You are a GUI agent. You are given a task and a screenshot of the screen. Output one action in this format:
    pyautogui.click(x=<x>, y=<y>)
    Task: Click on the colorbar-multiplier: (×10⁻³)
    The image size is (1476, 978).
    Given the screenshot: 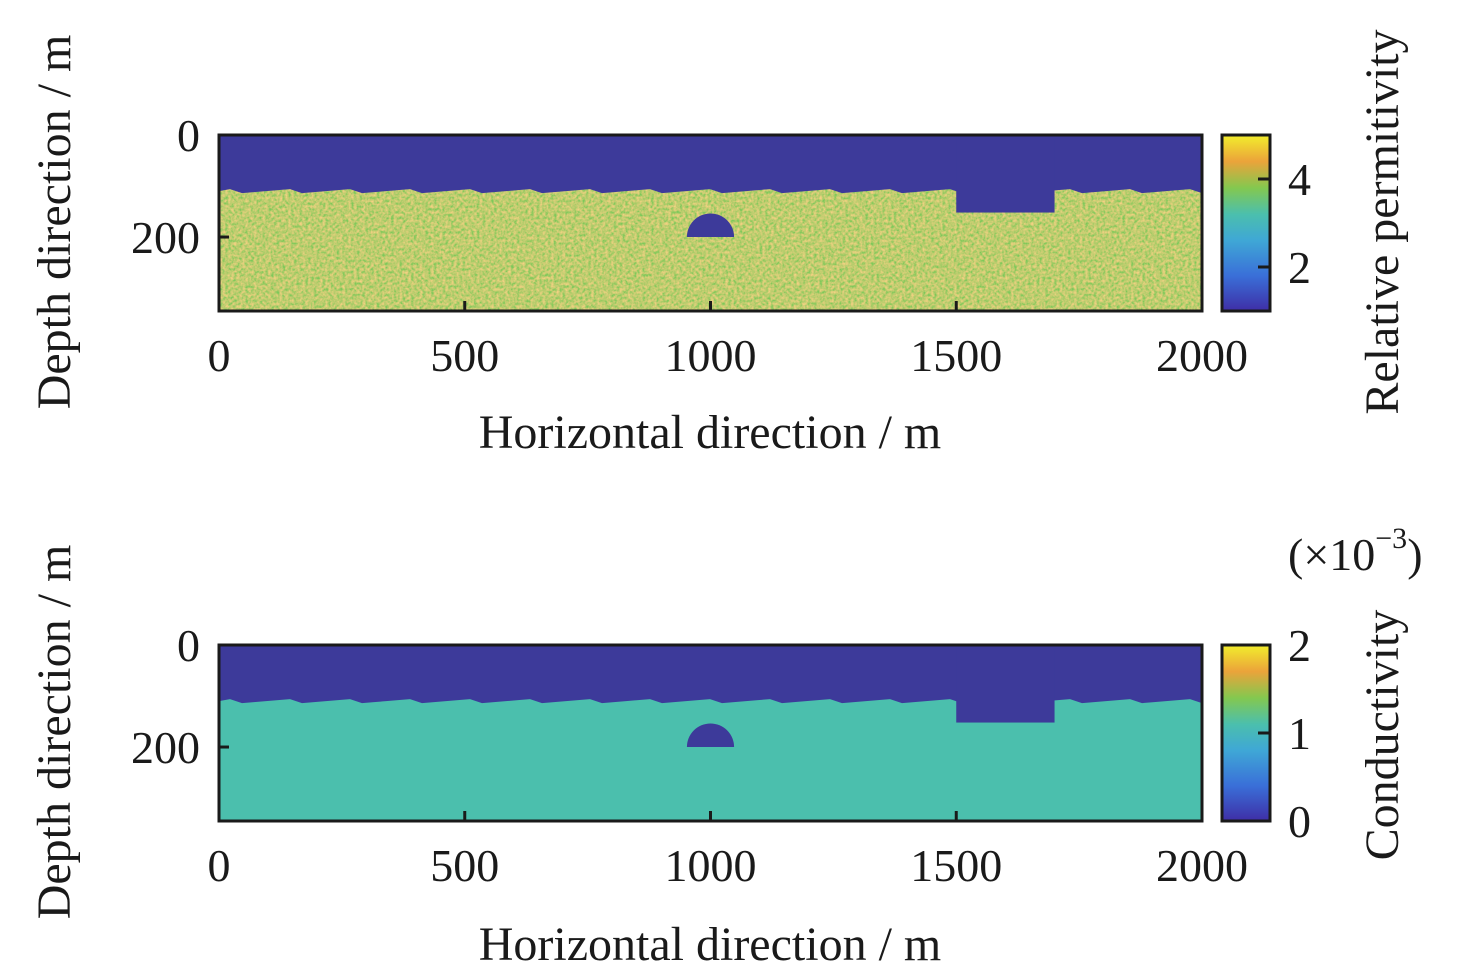 What is the action you would take?
    pyautogui.click(x=1355, y=551)
    